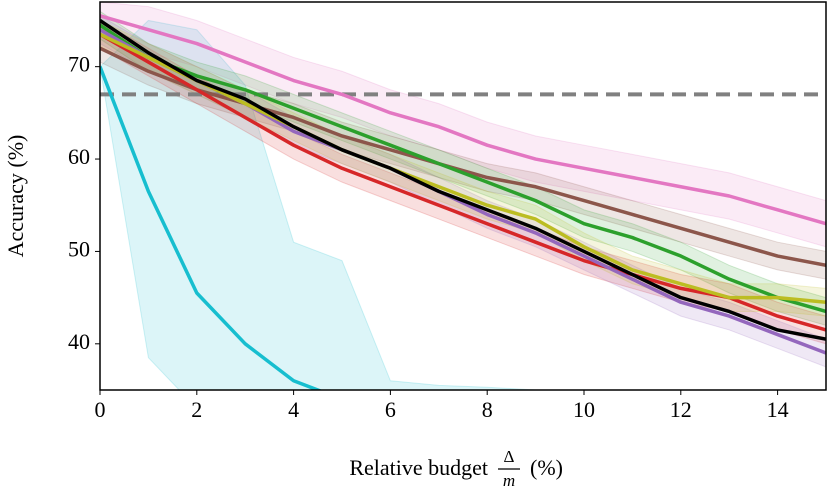 The width and height of the screenshot is (829, 495). I want to click on y-tick-label: 40, so click(79, 341).